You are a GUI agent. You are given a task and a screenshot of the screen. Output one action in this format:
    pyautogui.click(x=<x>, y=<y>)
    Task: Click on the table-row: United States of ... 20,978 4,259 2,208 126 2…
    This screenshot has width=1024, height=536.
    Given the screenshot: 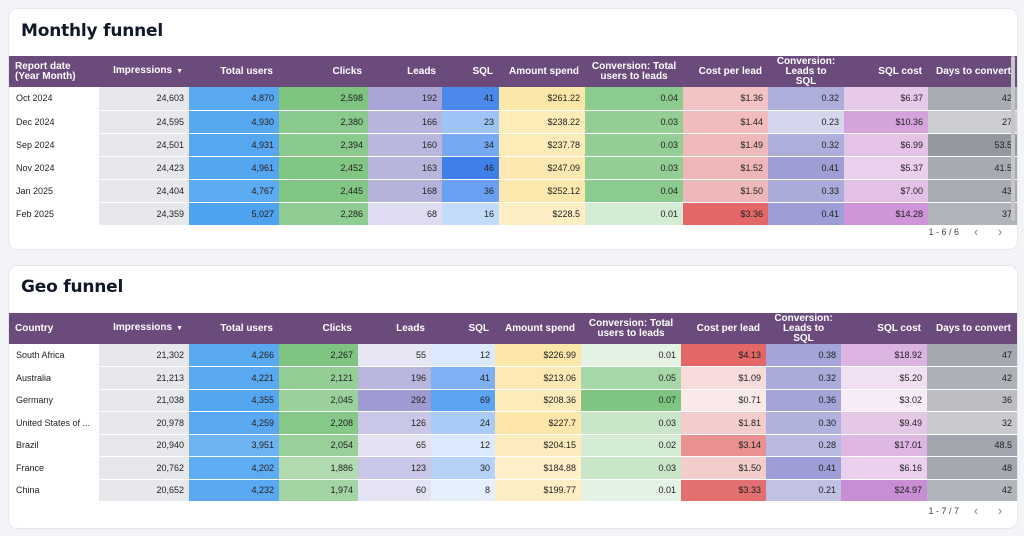 What is the action you would take?
    pyautogui.click(x=513, y=423)
    